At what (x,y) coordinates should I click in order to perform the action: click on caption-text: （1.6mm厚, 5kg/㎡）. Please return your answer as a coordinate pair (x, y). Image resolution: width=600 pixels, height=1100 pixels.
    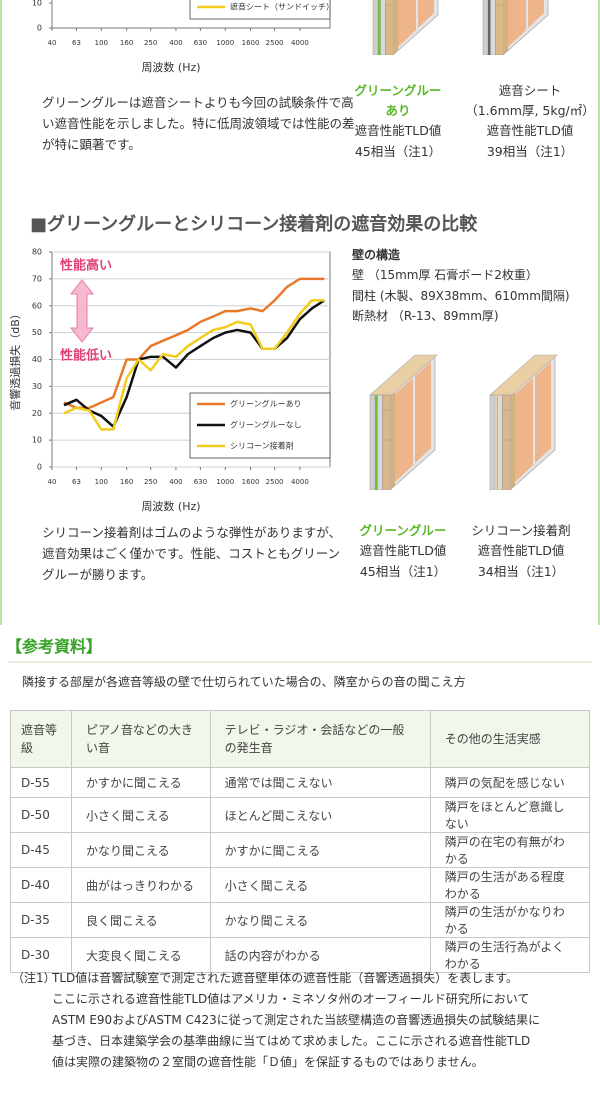
    Looking at the image, I should click on (530, 110).